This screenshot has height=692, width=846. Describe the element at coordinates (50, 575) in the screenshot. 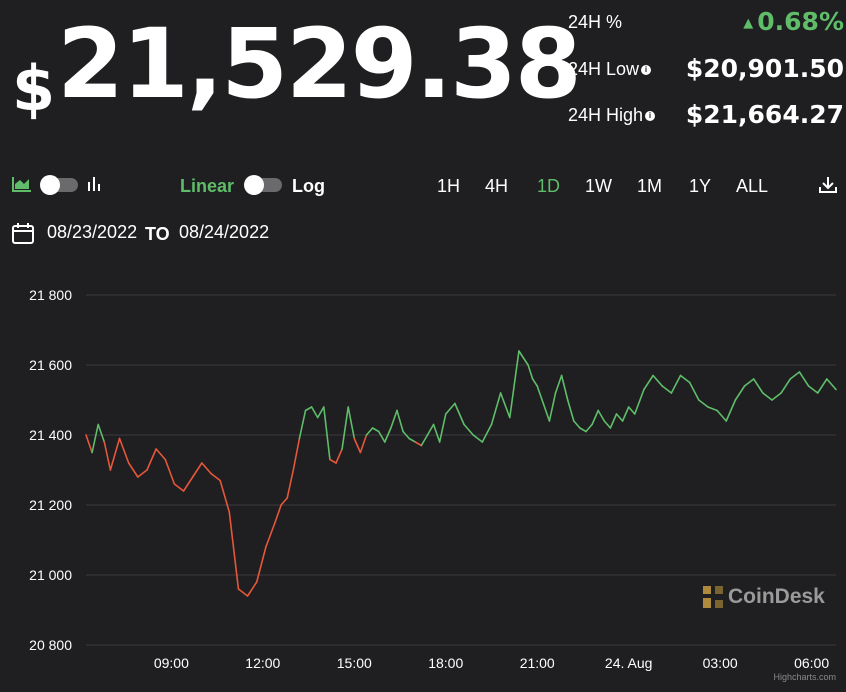

I see `y-tick-label: 21 000` at that location.